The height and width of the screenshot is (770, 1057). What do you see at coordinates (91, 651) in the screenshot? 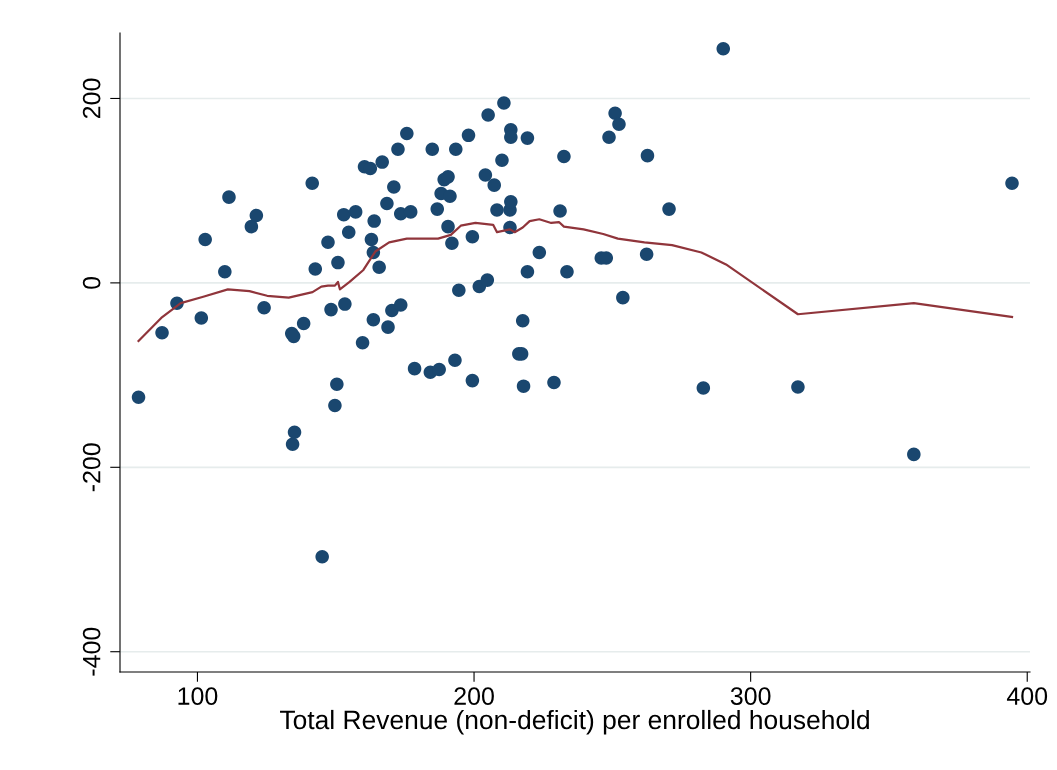
I see `y-tick-label: -400` at bounding box center [91, 651].